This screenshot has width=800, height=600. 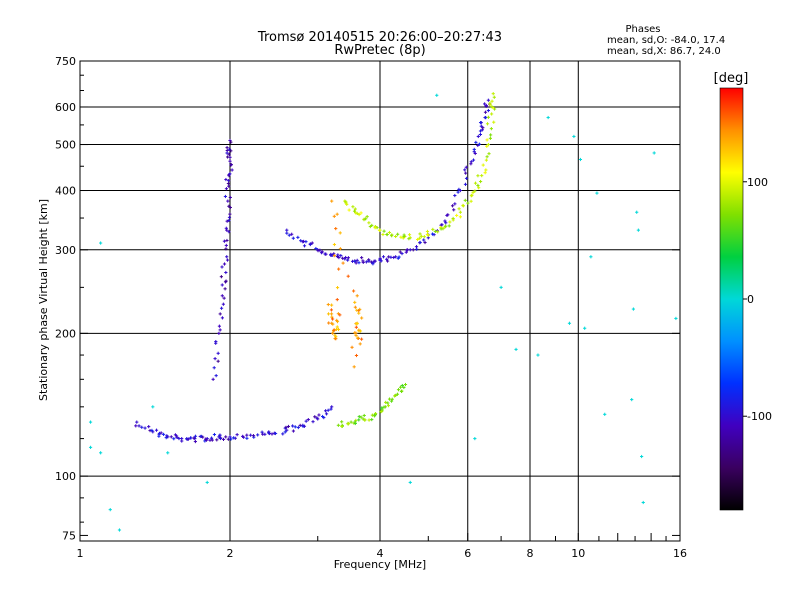 What do you see at coordinates (680, 553) in the screenshot?
I see `x-tick-label: 16` at bounding box center [680, 553].